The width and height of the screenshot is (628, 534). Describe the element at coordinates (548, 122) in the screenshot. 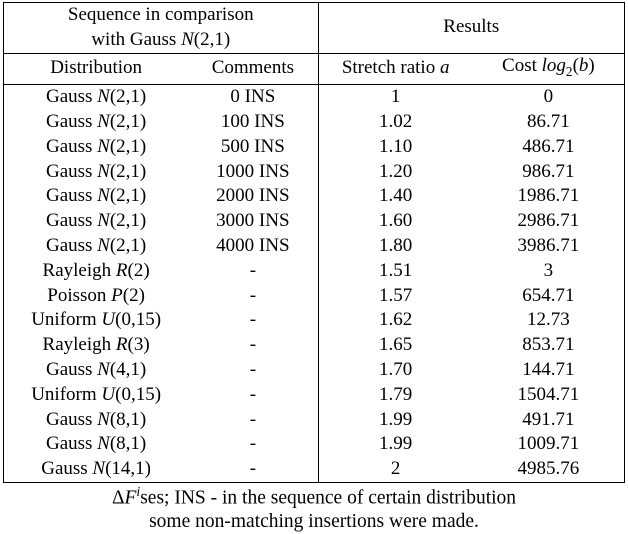

I see `cell-cost: 86.71` at that location.